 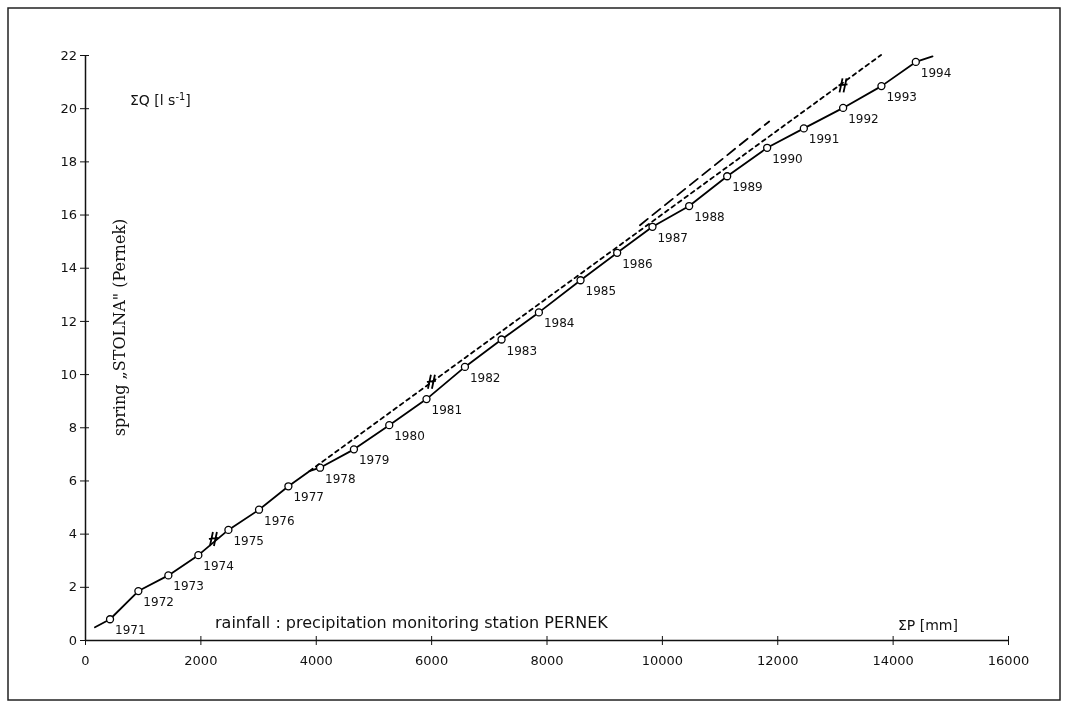 What do you see at coordinates (248, 540) in the screenshot?
I see `annotation: 1975` at bounding box center [248, 540].